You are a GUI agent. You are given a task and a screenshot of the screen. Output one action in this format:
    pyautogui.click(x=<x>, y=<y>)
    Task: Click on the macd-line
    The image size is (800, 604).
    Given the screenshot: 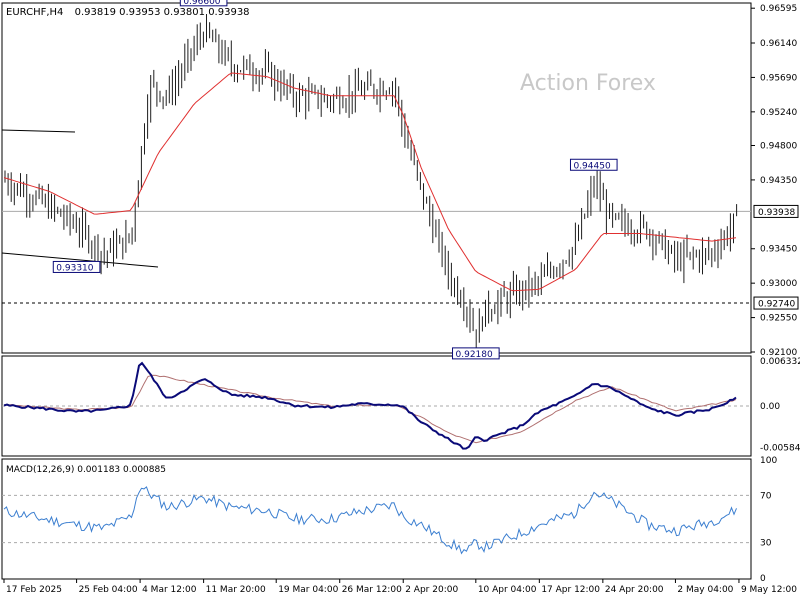 What is the action you would take?
    pyautogui.click(x=370, y=405)
    